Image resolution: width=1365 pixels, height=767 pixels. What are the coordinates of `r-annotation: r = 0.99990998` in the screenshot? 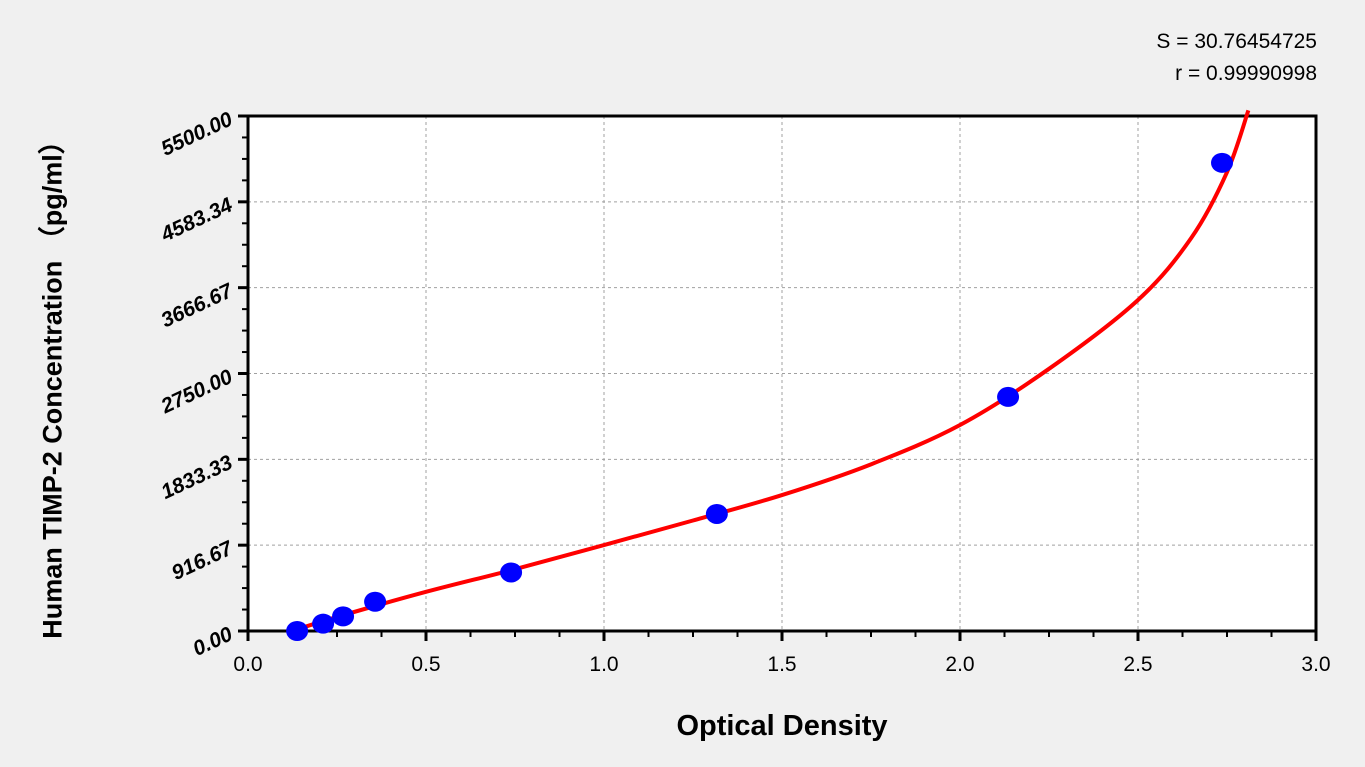 It's located at (1246, 73).